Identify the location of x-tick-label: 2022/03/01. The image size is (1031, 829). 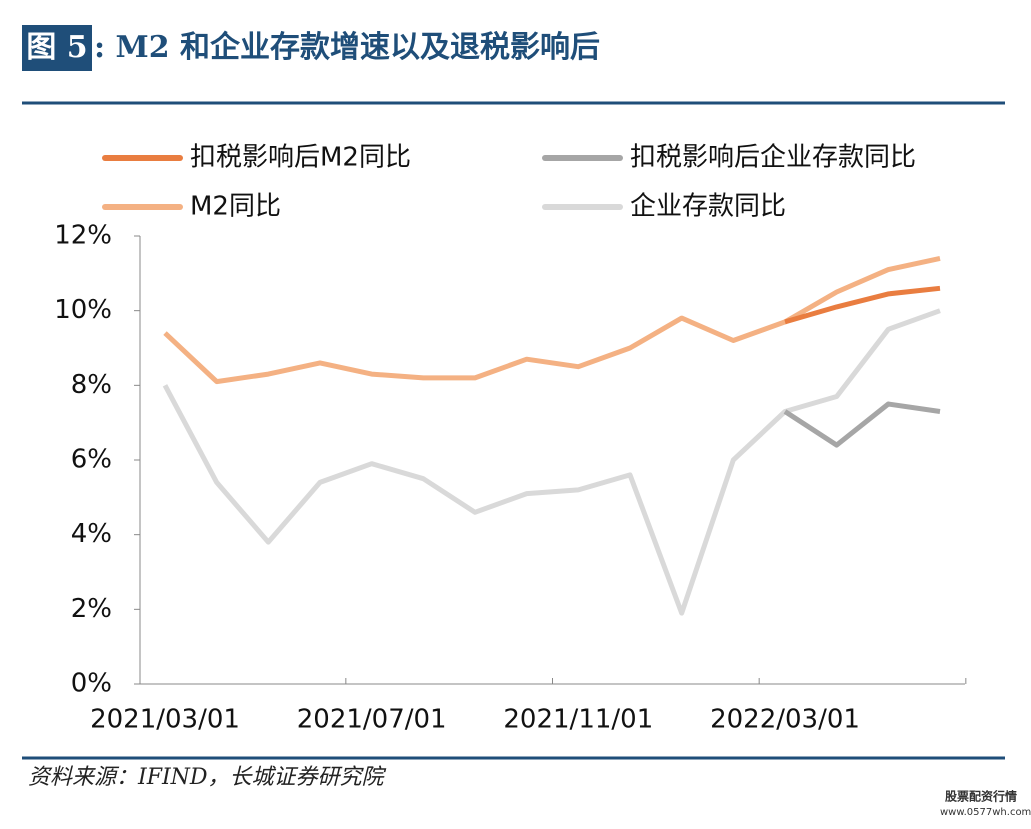
(785, 720).